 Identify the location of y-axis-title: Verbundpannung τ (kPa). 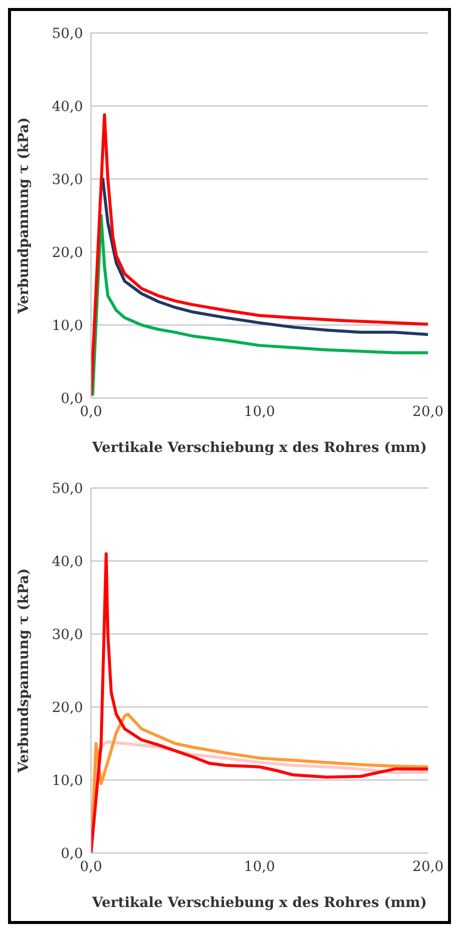
(24, 216).